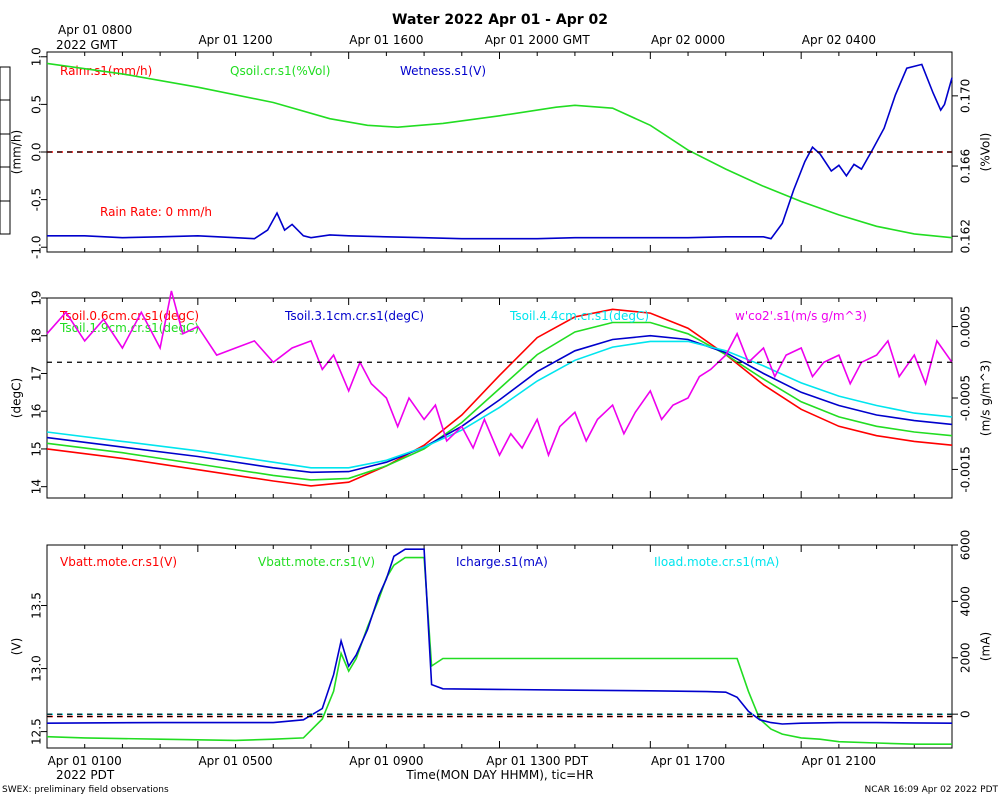 This screenshot has height=800, width=1000. I want to click on footer-left: SWEX: preliminary field observations, so click(85, 790).